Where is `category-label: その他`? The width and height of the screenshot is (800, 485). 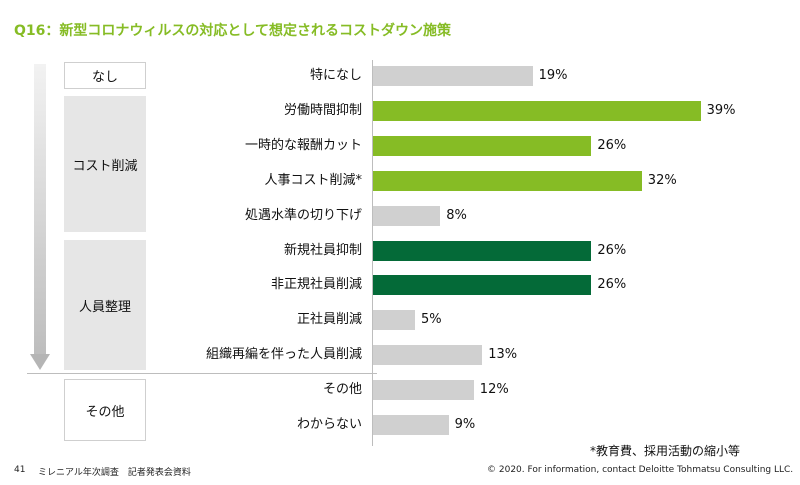
category-label: その他 is located at coordinates (342, 390).